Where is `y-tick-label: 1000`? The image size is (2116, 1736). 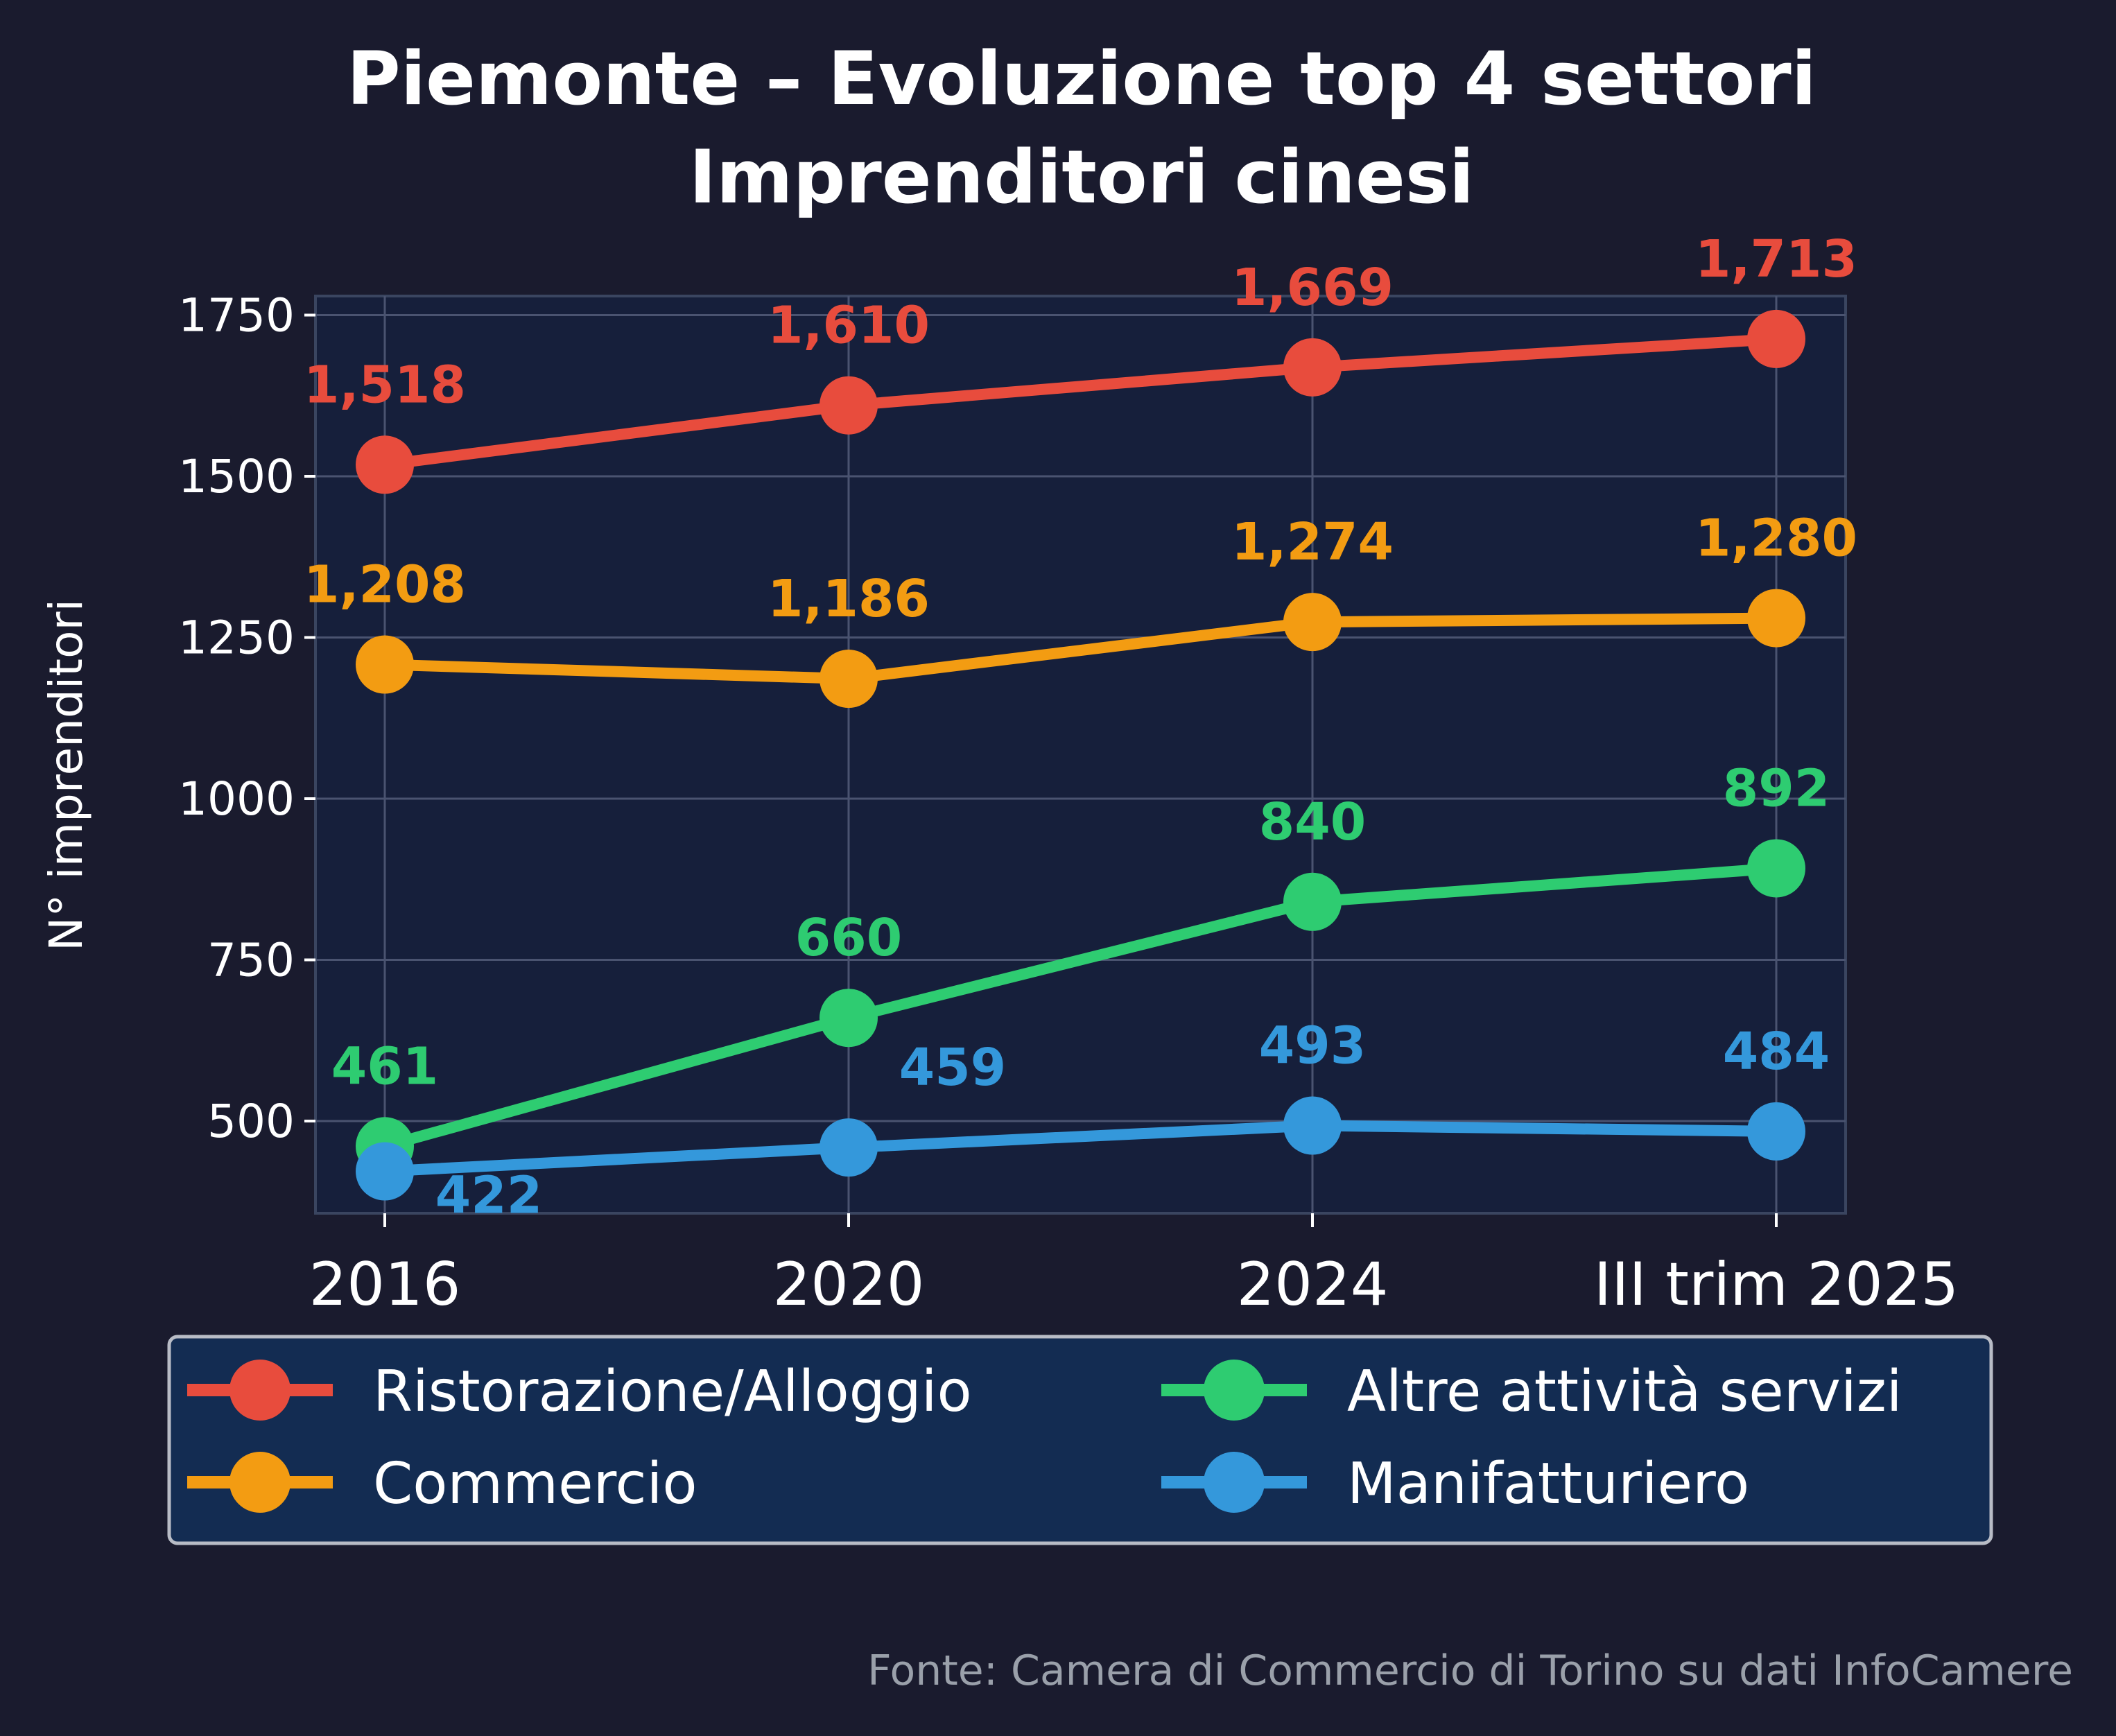 y-tick-label: 1000 is located at coordinates (236, 799).